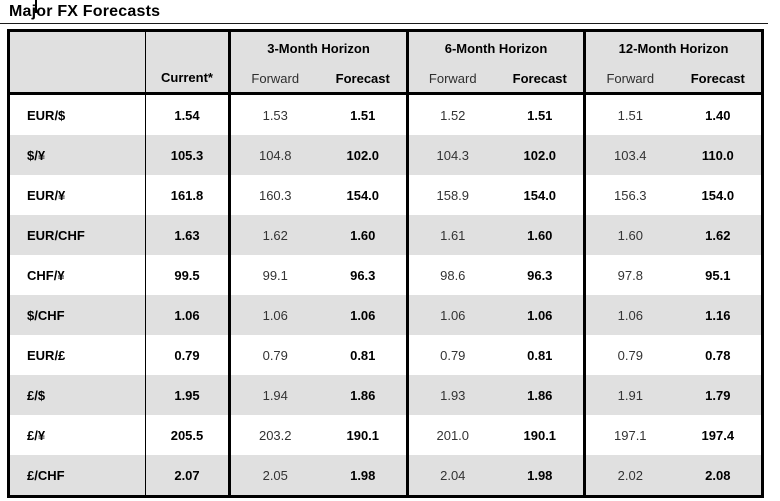 This screenshot has width=780, height=501. I want to click on table-row: $/CHF 1.06 1.06 1.06 1.06 1.06 1.06 1.16, so click(385, 315).